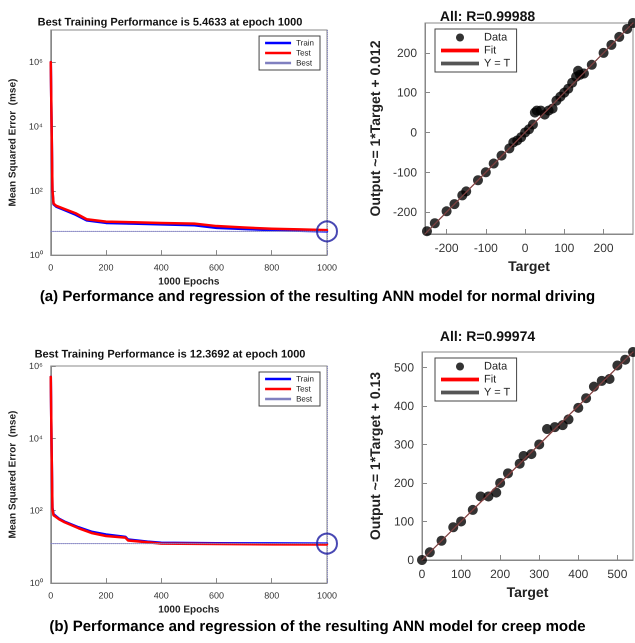 This screenshot has height=643, width=635. Describe the element at coordinates (405, 212) in the screenshot. I see `y-tick-label: -200` at that location.